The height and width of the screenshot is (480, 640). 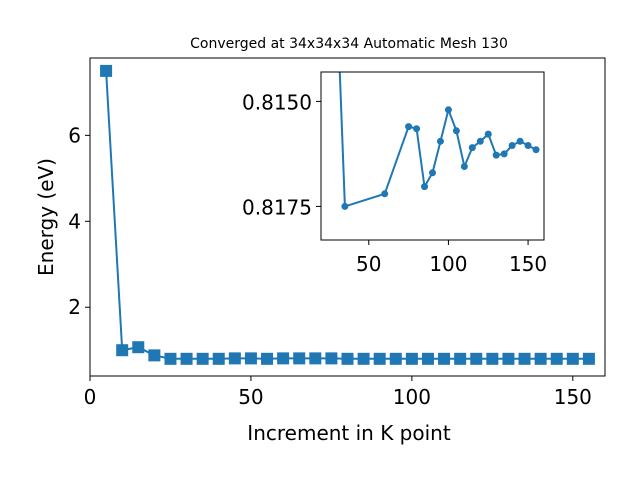 I want to click on x-tick-label: 0, so click(x=90, y=397).